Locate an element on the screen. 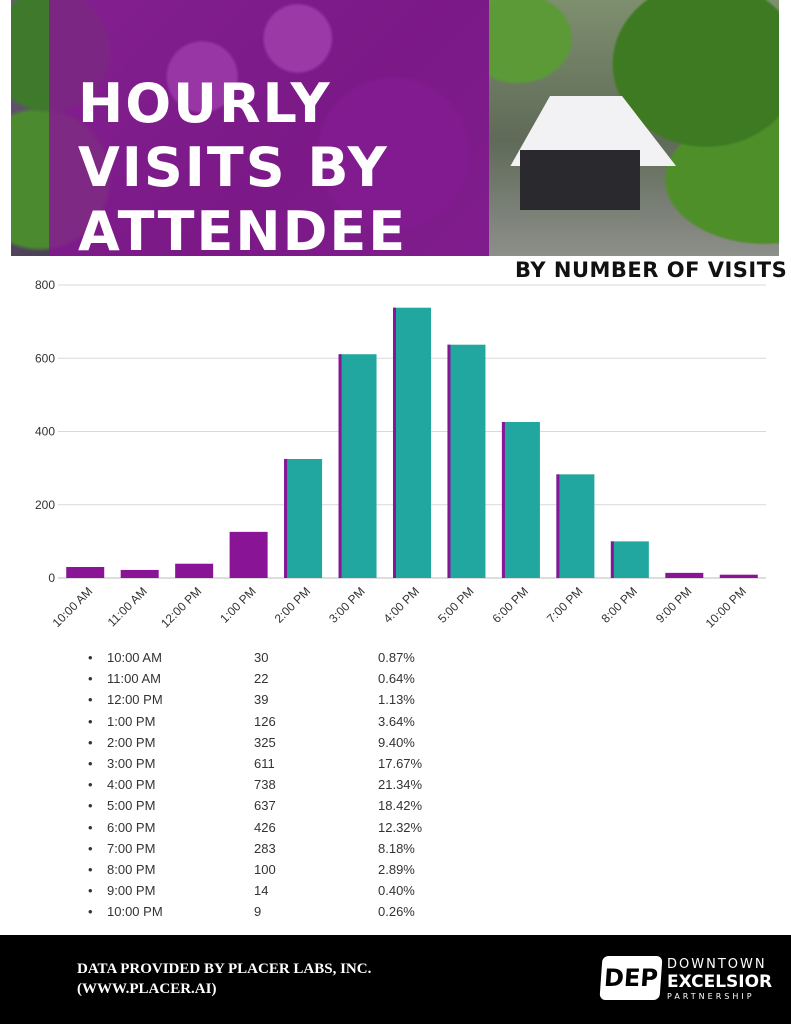  row-percent: 0.40% is located at coordinates (396, 891).